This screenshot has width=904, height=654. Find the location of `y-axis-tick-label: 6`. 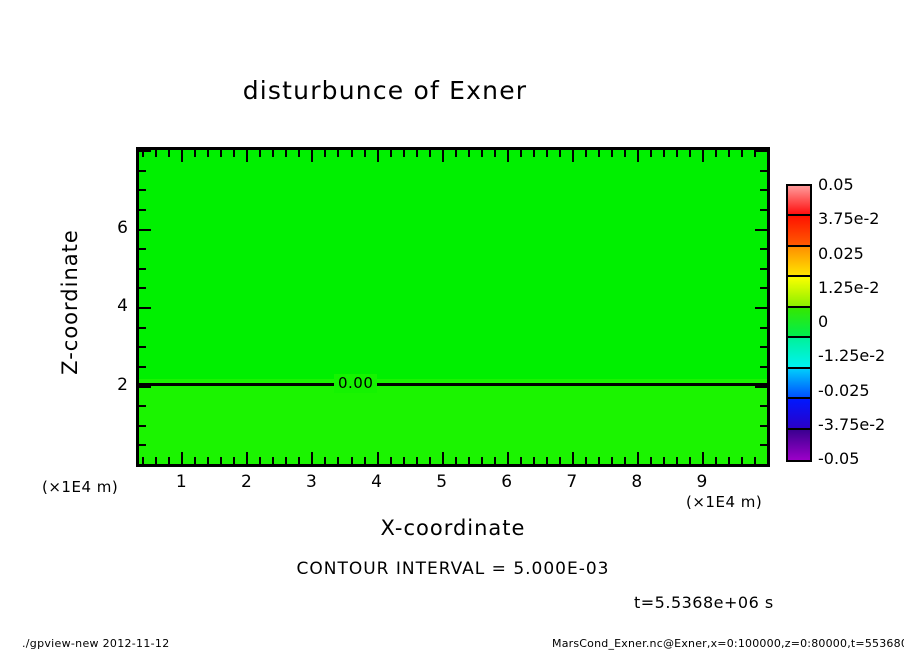

y-axis-tick-label: 6 is located at coordinates (122, 227).